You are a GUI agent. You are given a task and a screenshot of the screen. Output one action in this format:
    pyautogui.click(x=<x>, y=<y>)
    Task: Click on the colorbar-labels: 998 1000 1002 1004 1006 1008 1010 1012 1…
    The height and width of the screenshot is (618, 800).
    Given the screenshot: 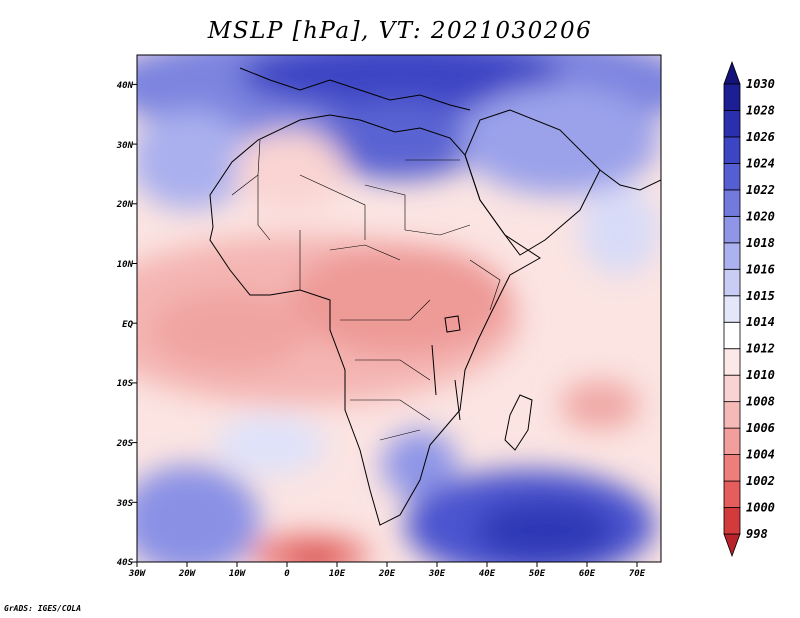 What is the action you would take?
    pyautogui.click(x=760, y=309)
    